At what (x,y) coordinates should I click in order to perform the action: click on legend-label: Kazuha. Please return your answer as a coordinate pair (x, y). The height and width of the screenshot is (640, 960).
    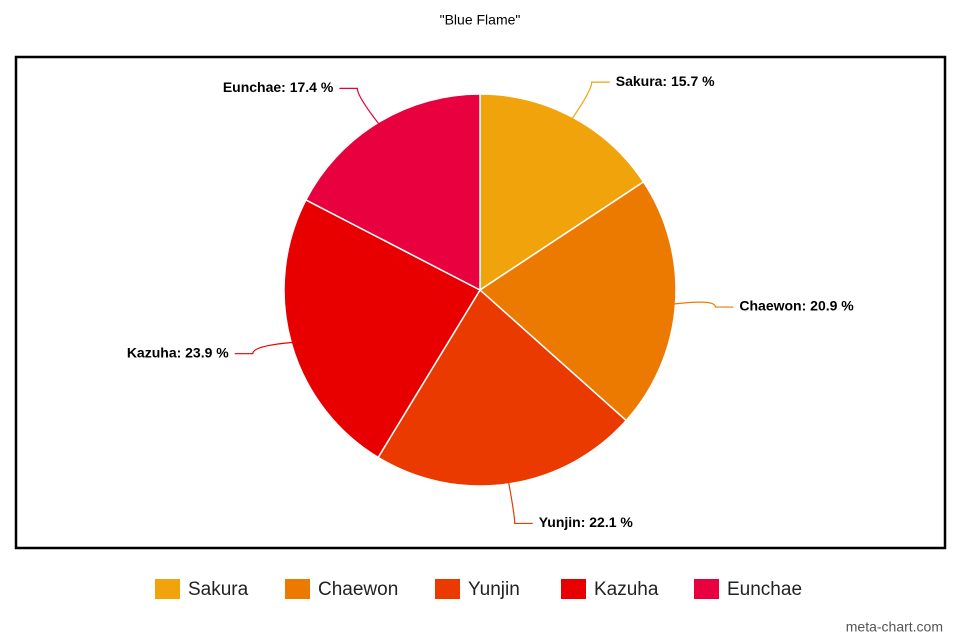
    Looking at the image, I should click on (626, 589).